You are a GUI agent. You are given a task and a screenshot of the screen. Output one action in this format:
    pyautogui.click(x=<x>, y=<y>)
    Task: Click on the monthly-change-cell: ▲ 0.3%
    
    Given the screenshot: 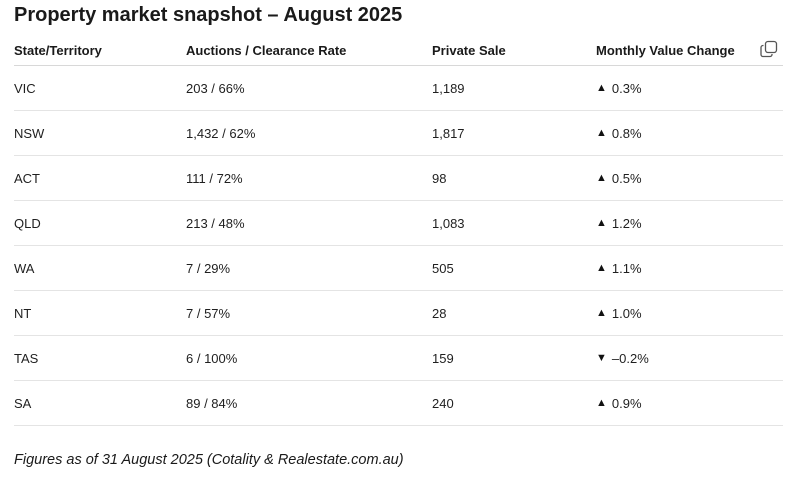 What is the action you would take?
    pyautogui.click(x=619, y=88)
    